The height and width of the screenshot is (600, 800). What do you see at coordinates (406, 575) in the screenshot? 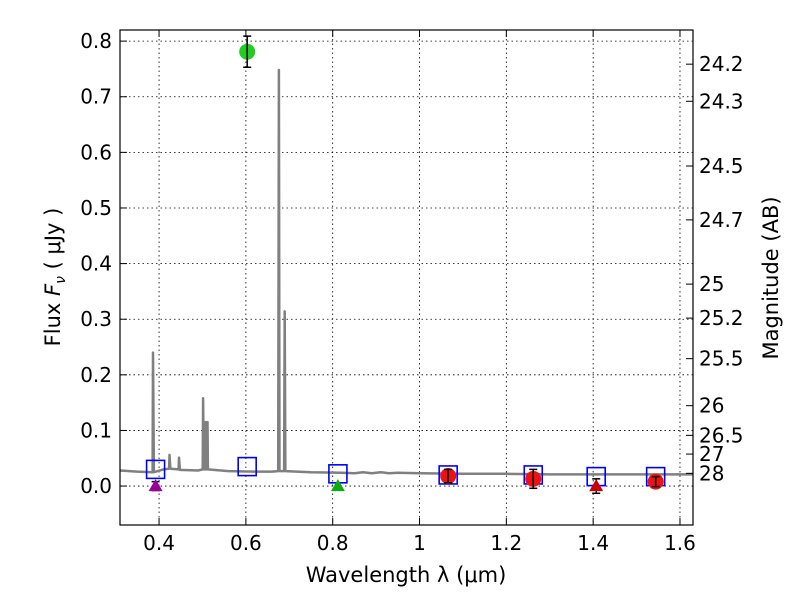
I see `x-axis-label: Wavelength λ (μm)` at bounding box center [406, 575].